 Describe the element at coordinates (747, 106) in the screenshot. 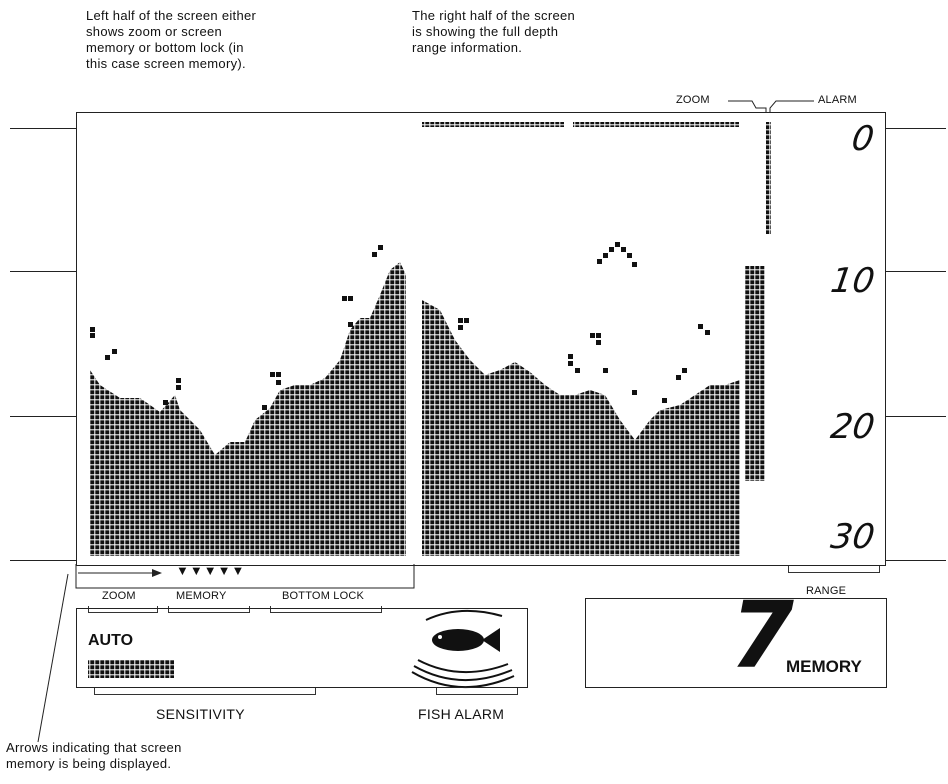

I see `zoom-leader-line` at that location.